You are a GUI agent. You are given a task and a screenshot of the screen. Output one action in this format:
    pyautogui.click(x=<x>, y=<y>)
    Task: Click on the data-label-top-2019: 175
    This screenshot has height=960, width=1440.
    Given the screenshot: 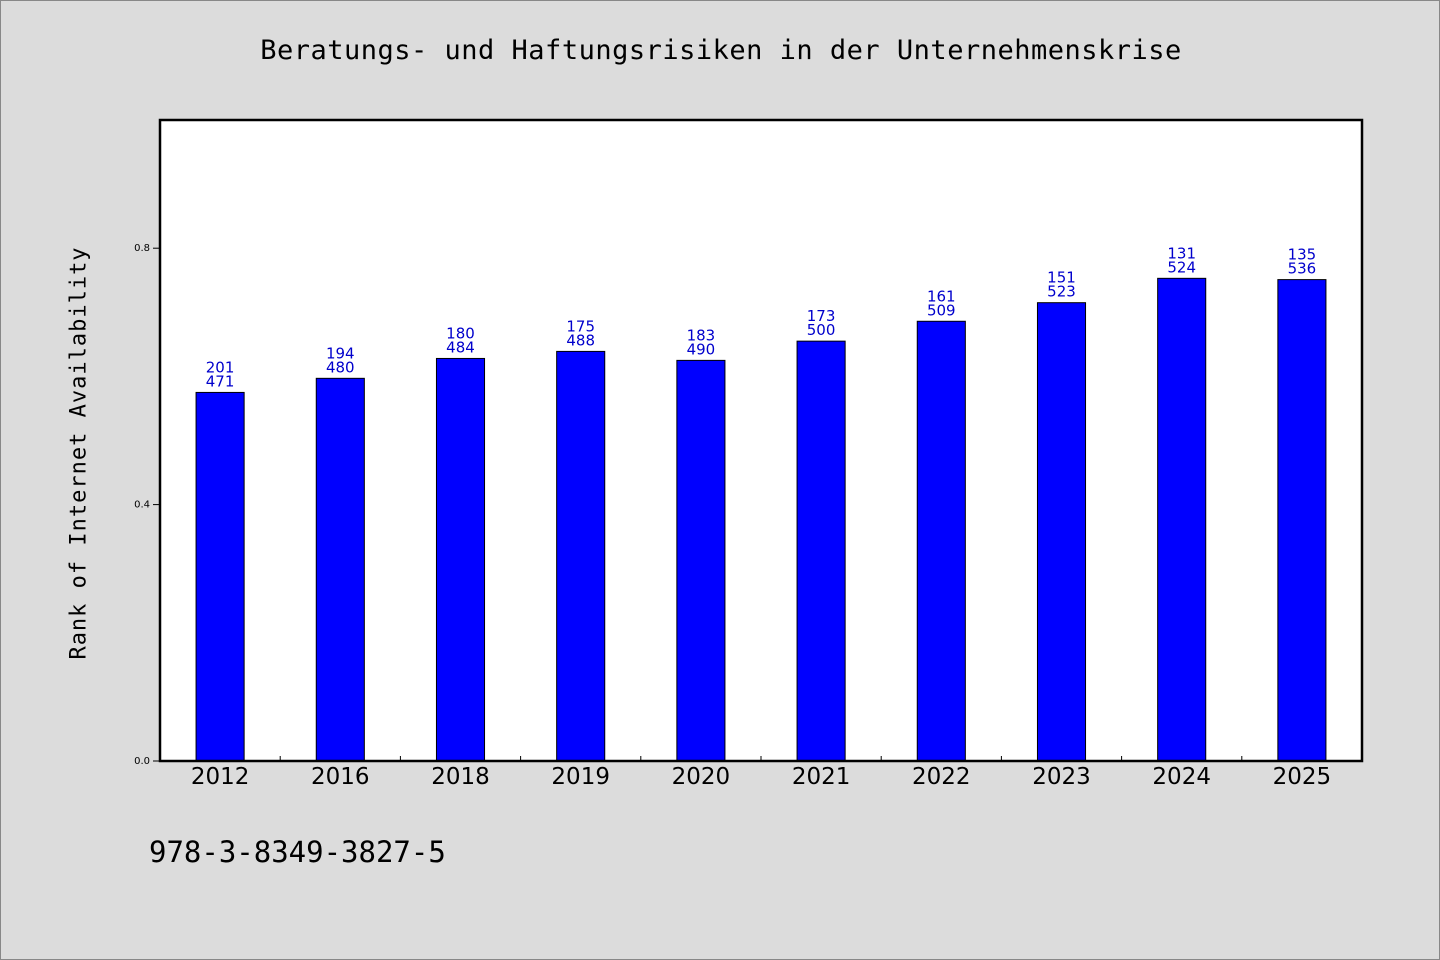 What is the action you would take?
    pyautogui.click(x=580, y=326)
    